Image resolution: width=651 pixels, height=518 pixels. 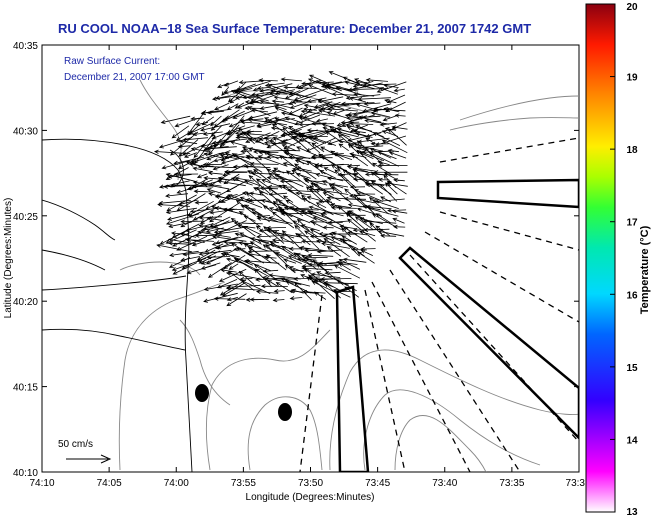 I want to click on y-tick-label: 40:15, so click(x=25, y=388).